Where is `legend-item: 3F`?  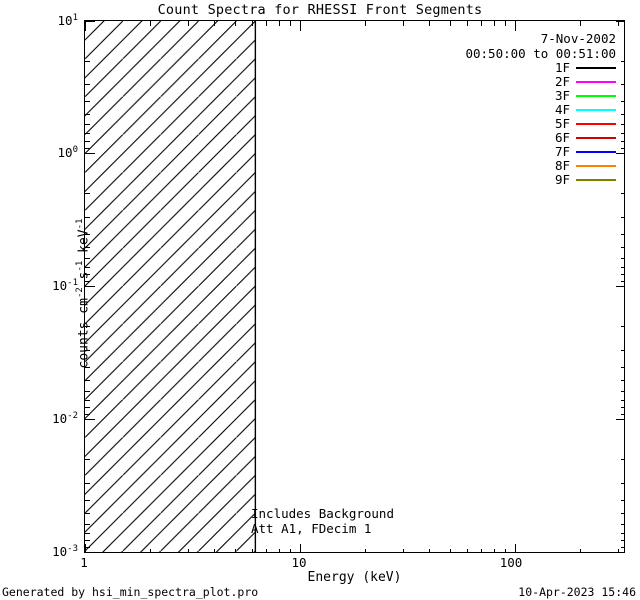 legend-item: 3F is located at coordinates (580, 96).